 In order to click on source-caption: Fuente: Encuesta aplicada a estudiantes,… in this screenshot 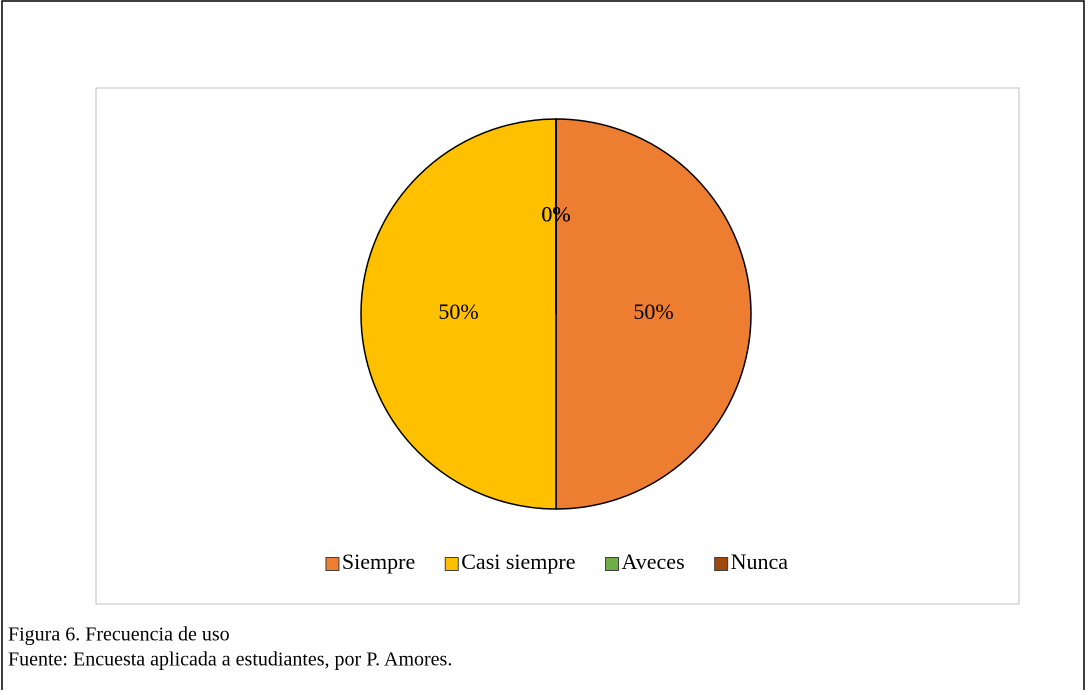, I will do `click(230, 660)`.